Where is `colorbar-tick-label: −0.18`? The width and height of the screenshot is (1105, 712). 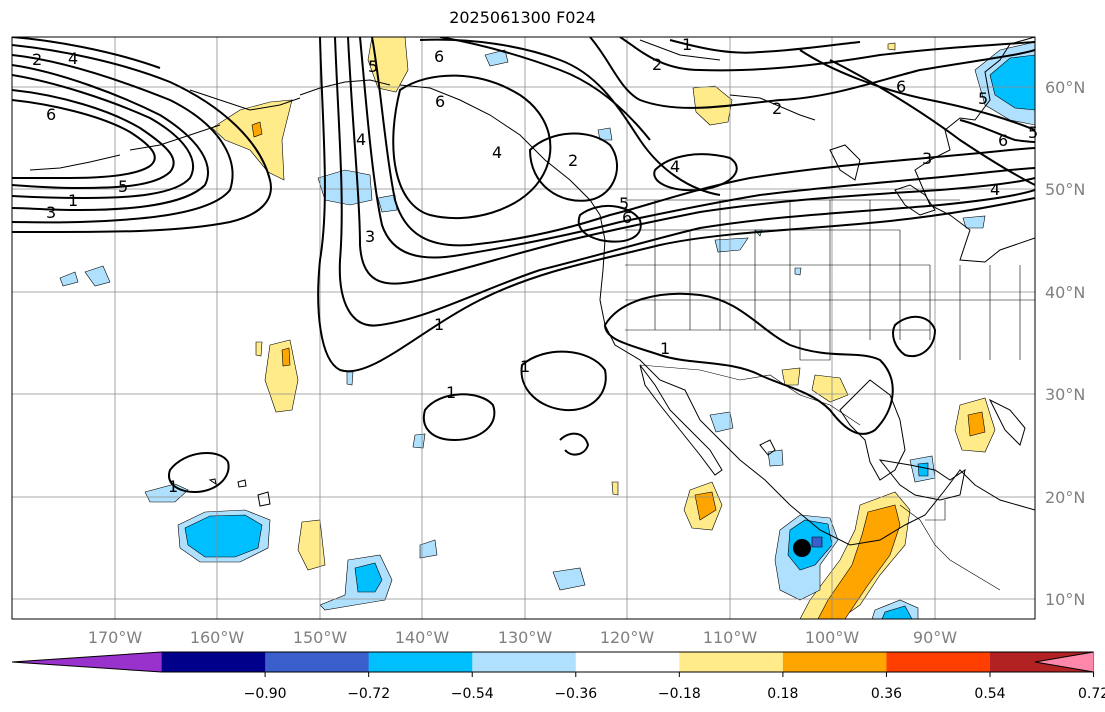 colorbar-tick-label: −0.18 is located at coordinates (679, 694).